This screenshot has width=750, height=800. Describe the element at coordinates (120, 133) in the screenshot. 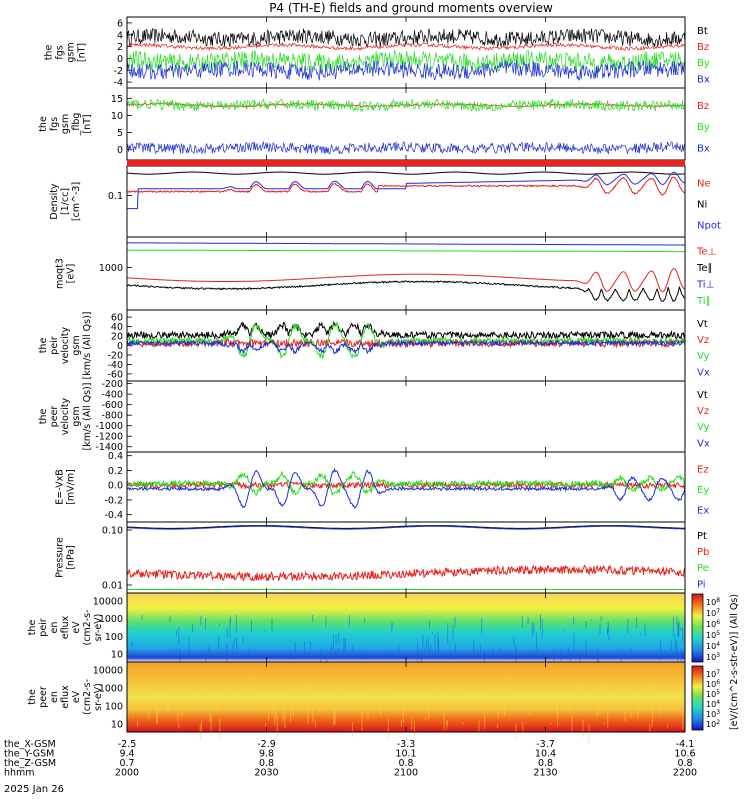

I see `y-tick-label: 5` at that location.